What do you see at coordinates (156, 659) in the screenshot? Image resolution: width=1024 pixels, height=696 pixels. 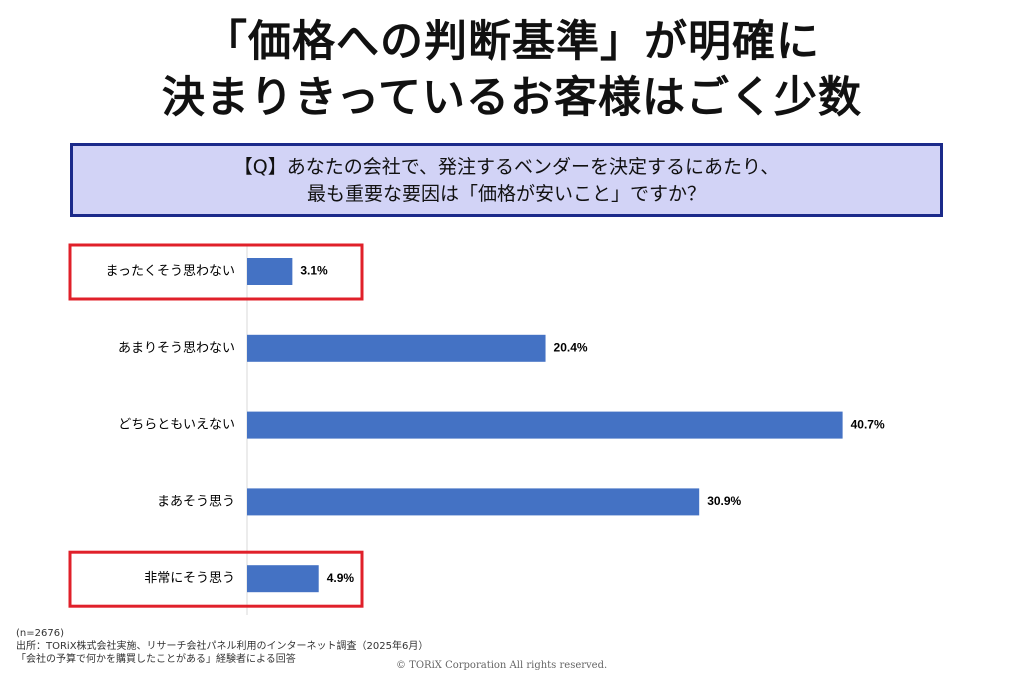 I see `respondents-note: 「会社の予算で何かを購買したことがある」経験者による回答` at bounding box center [156, 659].